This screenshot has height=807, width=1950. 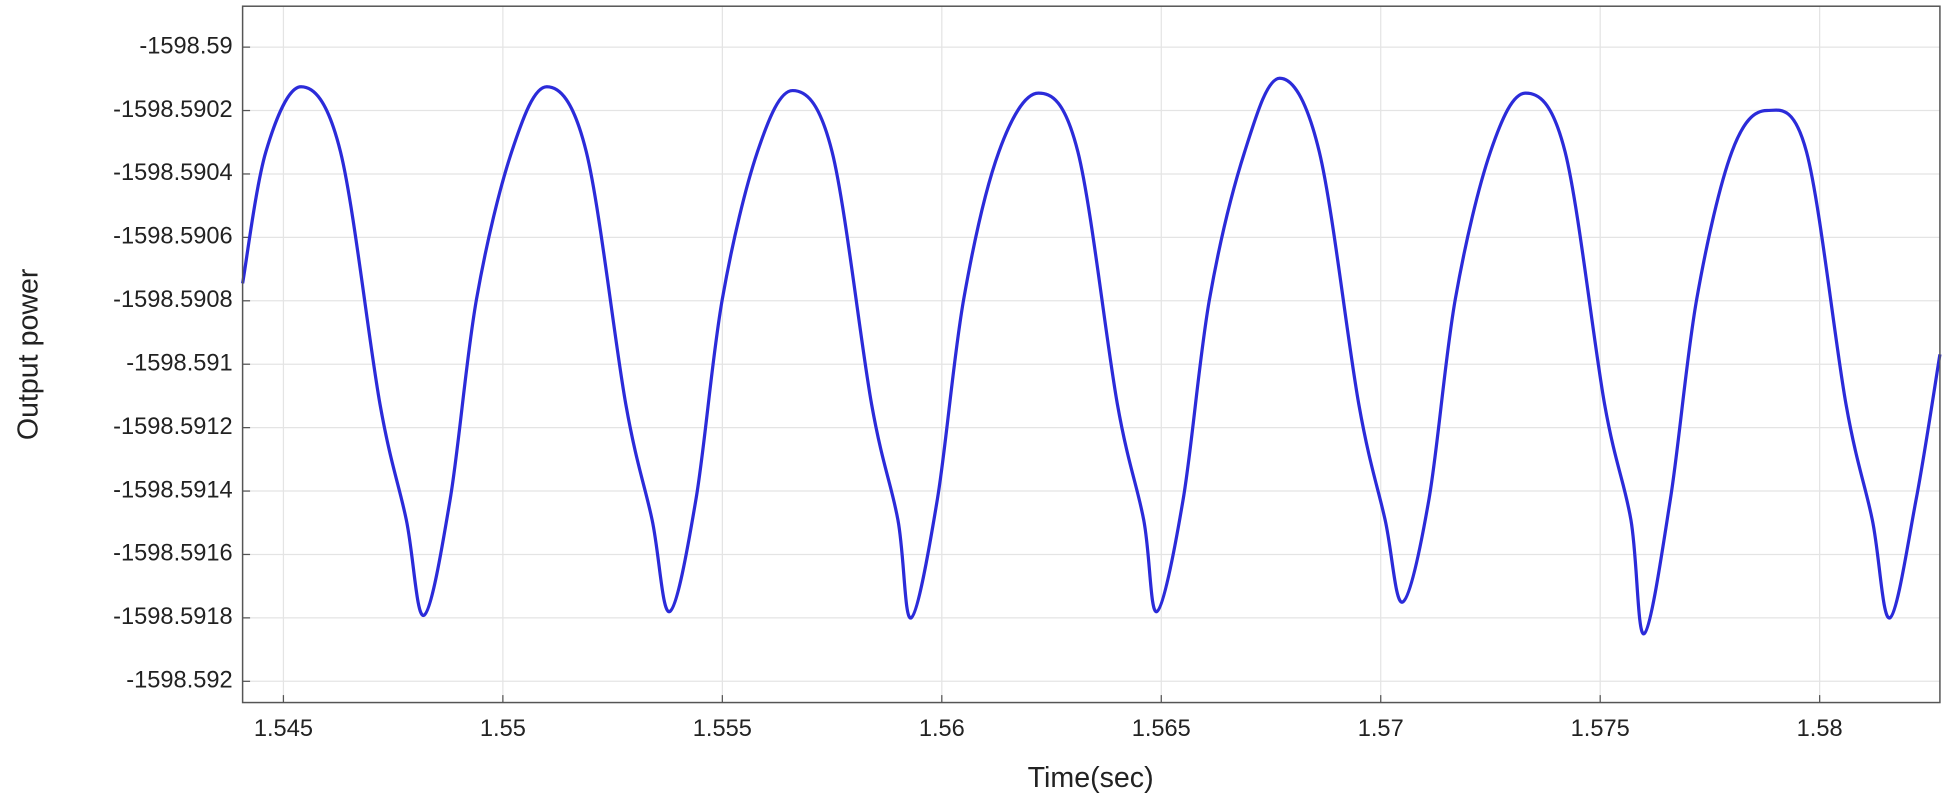 What do you see at coordinates (172, 173) in the screenshot?
I see `y-tick-label: -1598.5904` at bounding box center [172, 173].